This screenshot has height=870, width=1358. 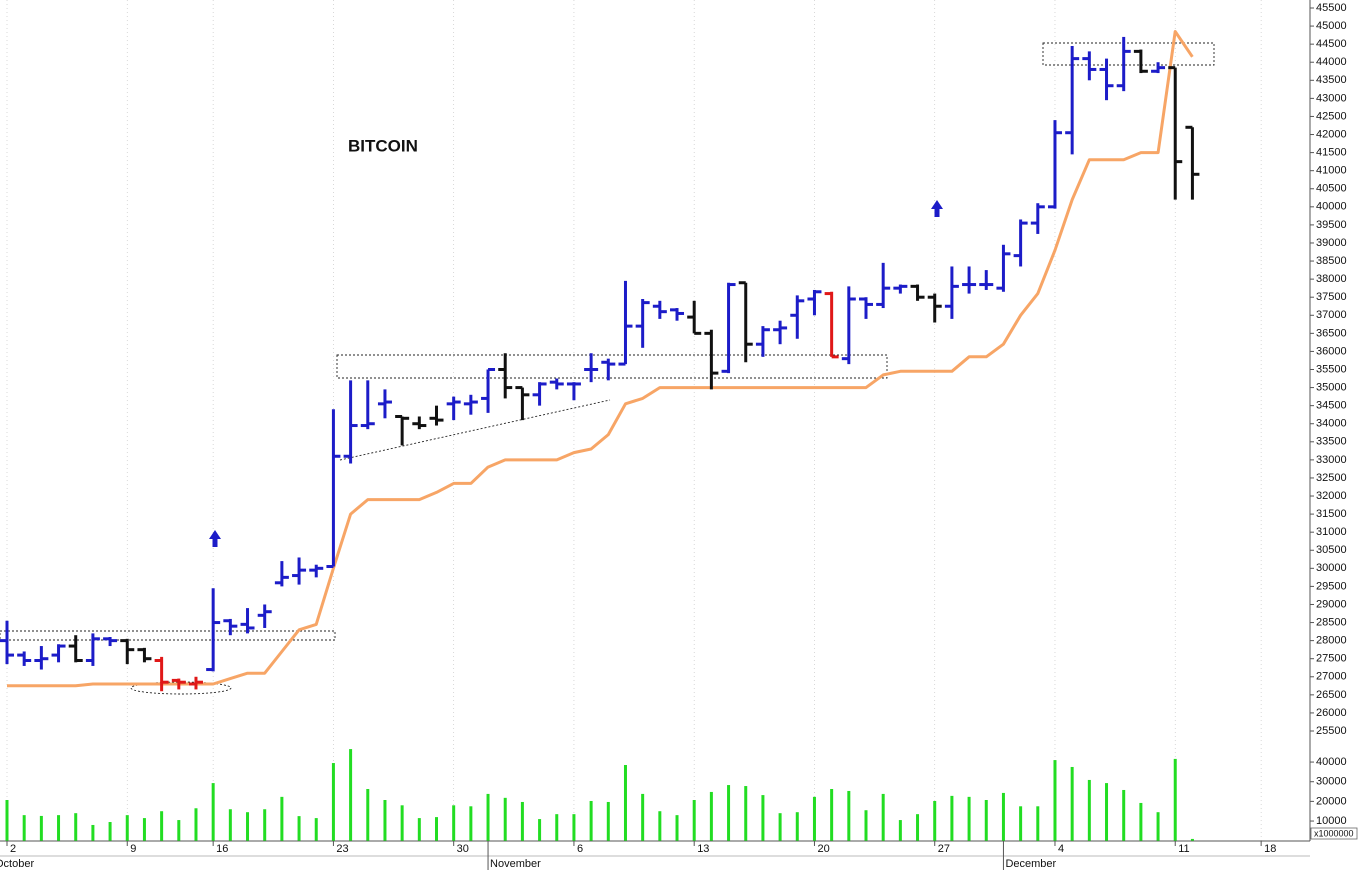 What do you see at coordinates (383, 145) in the screenshot?
I see `chart-title: BITCOIN` at bounding box center [383, 145].